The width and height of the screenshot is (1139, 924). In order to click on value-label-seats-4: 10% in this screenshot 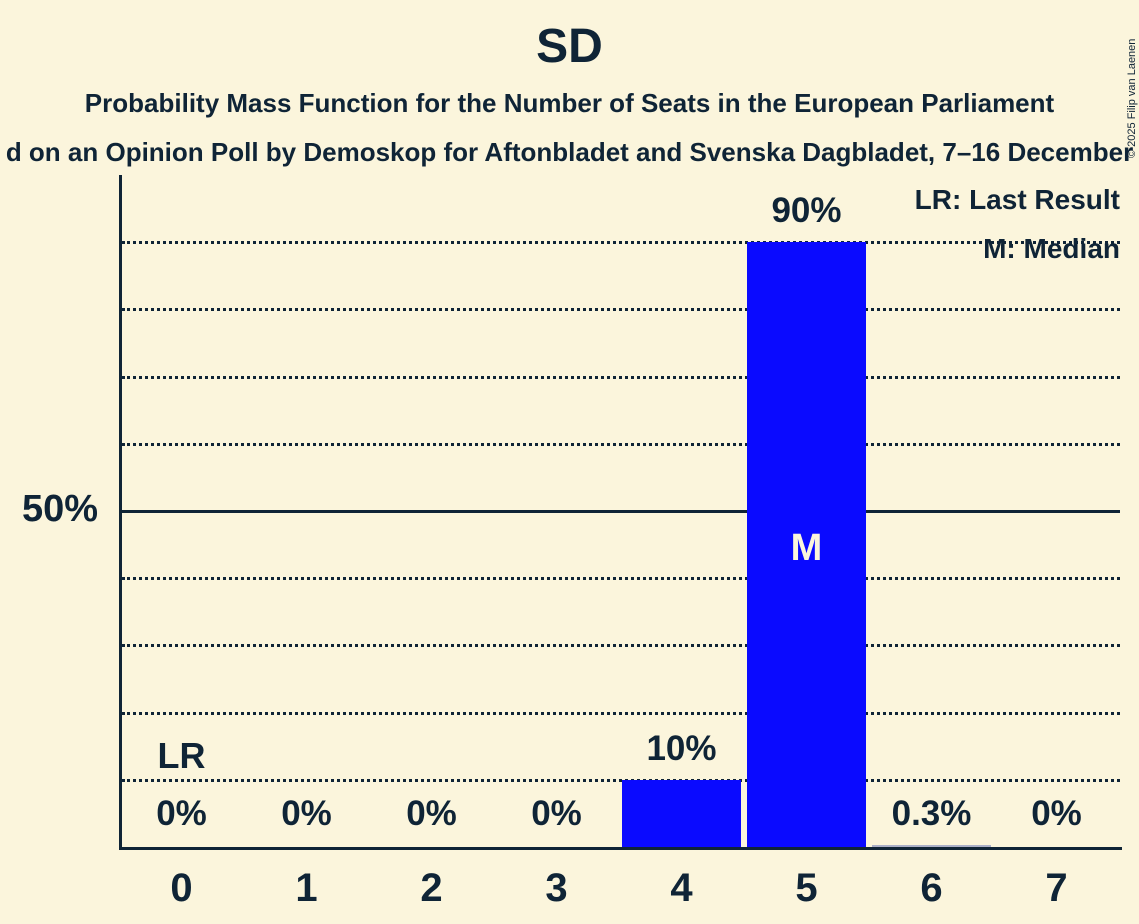, I will do `click(681, 748)`.